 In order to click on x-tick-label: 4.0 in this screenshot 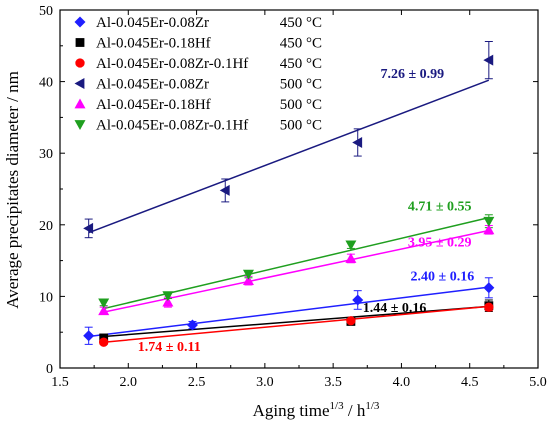, I will do `click(402, 382)`.